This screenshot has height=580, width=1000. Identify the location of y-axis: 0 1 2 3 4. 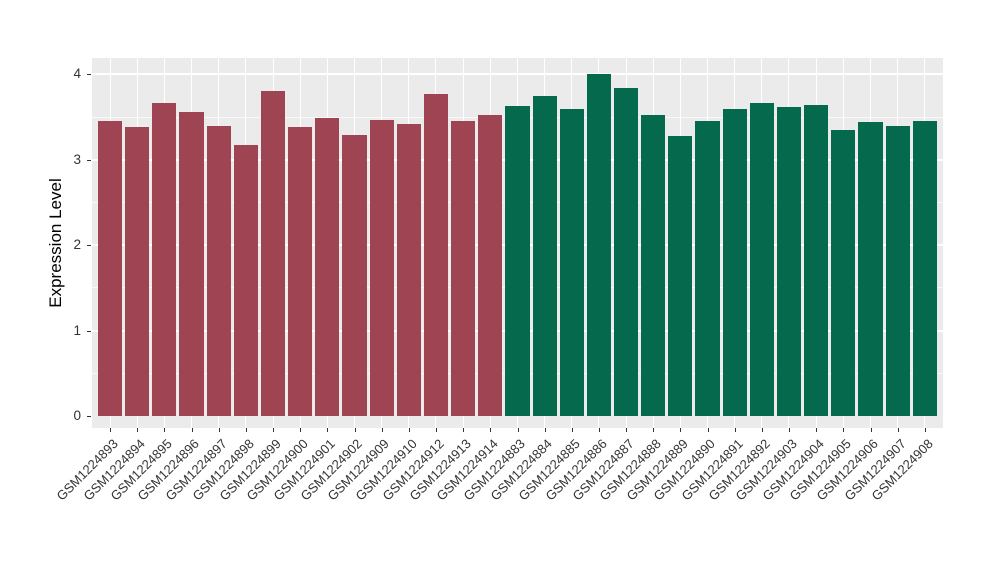
(46, 243).